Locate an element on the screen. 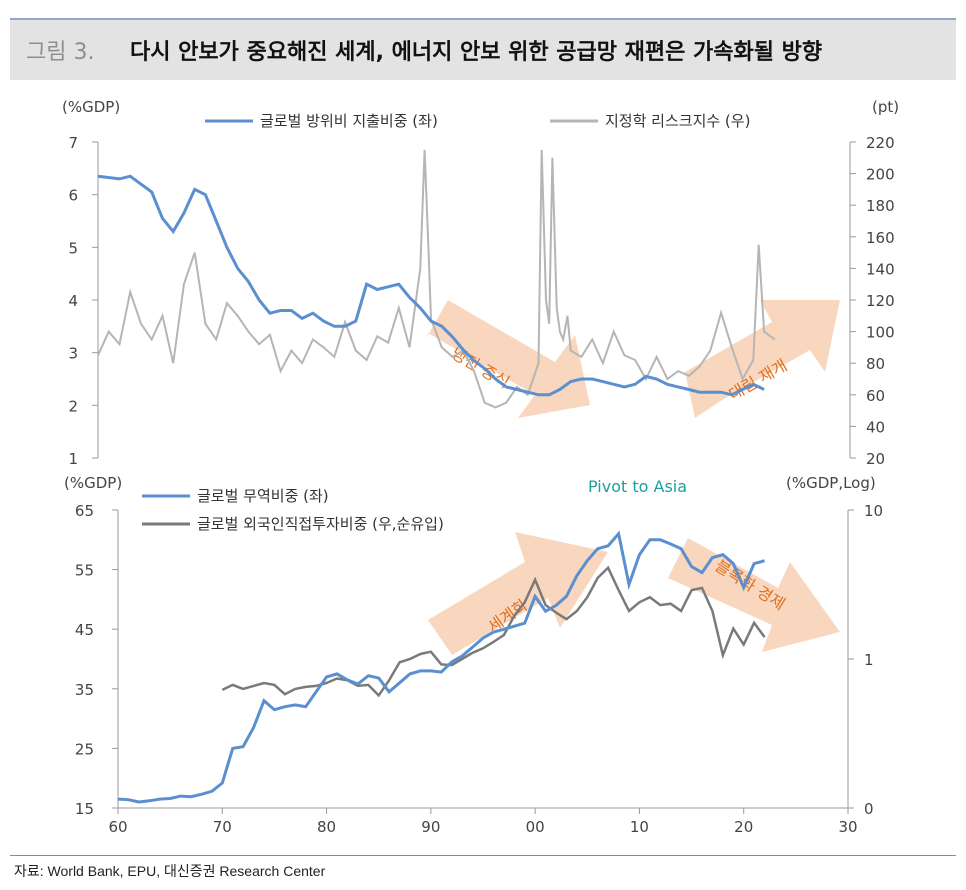  top-right-tick: 220 is located at coordinates (880, 143).